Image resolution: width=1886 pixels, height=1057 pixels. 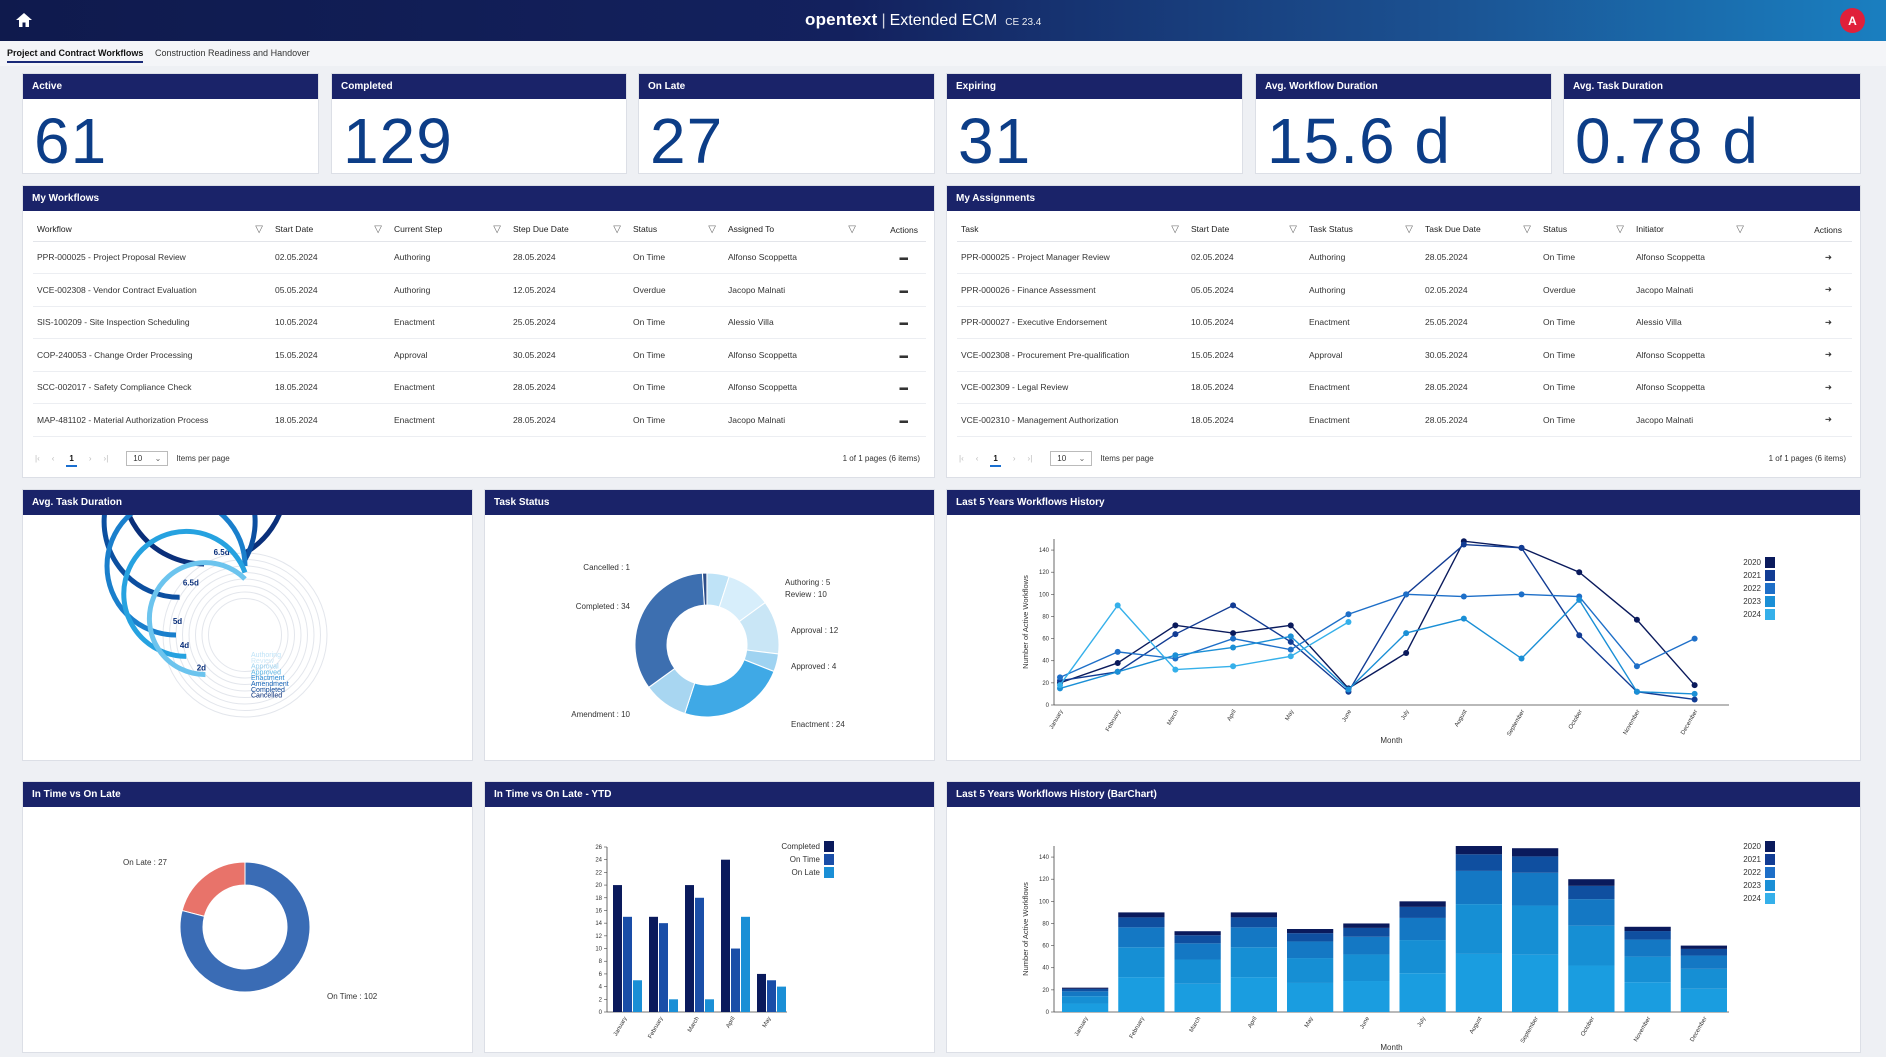 I want to click on table-cell: 25.05.2024, so click(x=569, y=322).